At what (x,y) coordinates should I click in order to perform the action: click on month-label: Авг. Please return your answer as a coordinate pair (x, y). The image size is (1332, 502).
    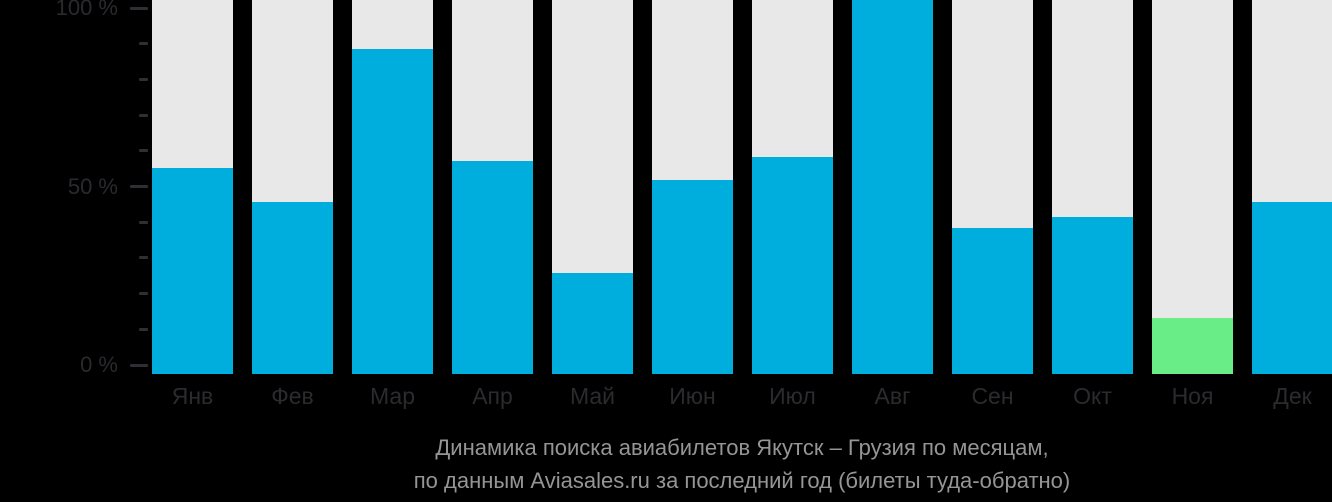
    Looking at the image, I should click on (892, 396).